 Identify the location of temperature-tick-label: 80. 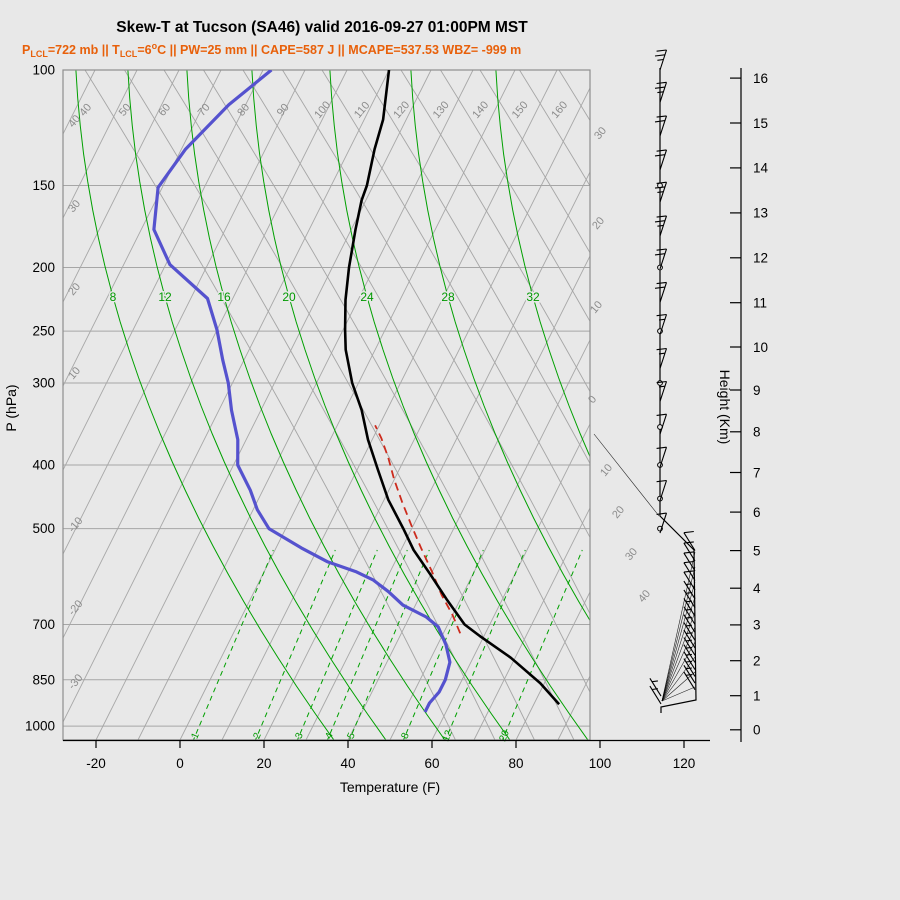
(515, 763).